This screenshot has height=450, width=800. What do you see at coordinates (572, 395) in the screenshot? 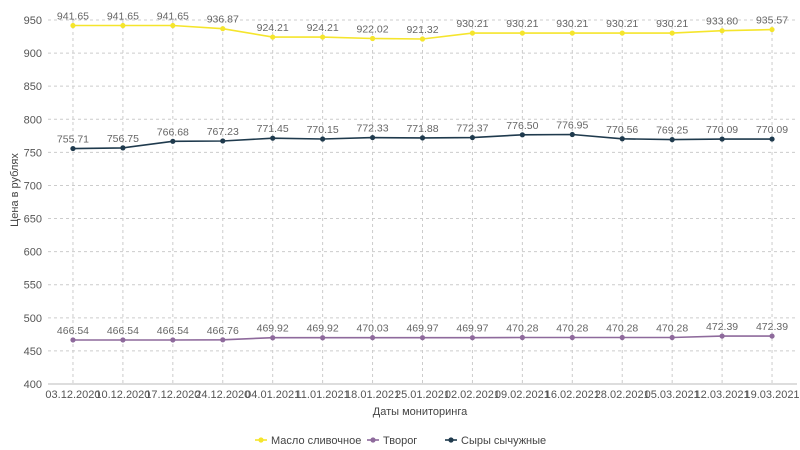
I see `x-tick-label: 16.02.2021` at bounding box center [572, 395].